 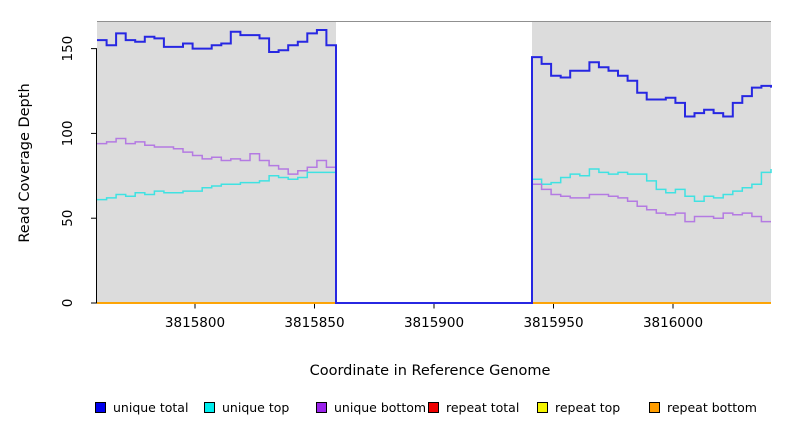 I want to click on y-axis-title: Read Coverage Depth, so click(x=25, y=163).